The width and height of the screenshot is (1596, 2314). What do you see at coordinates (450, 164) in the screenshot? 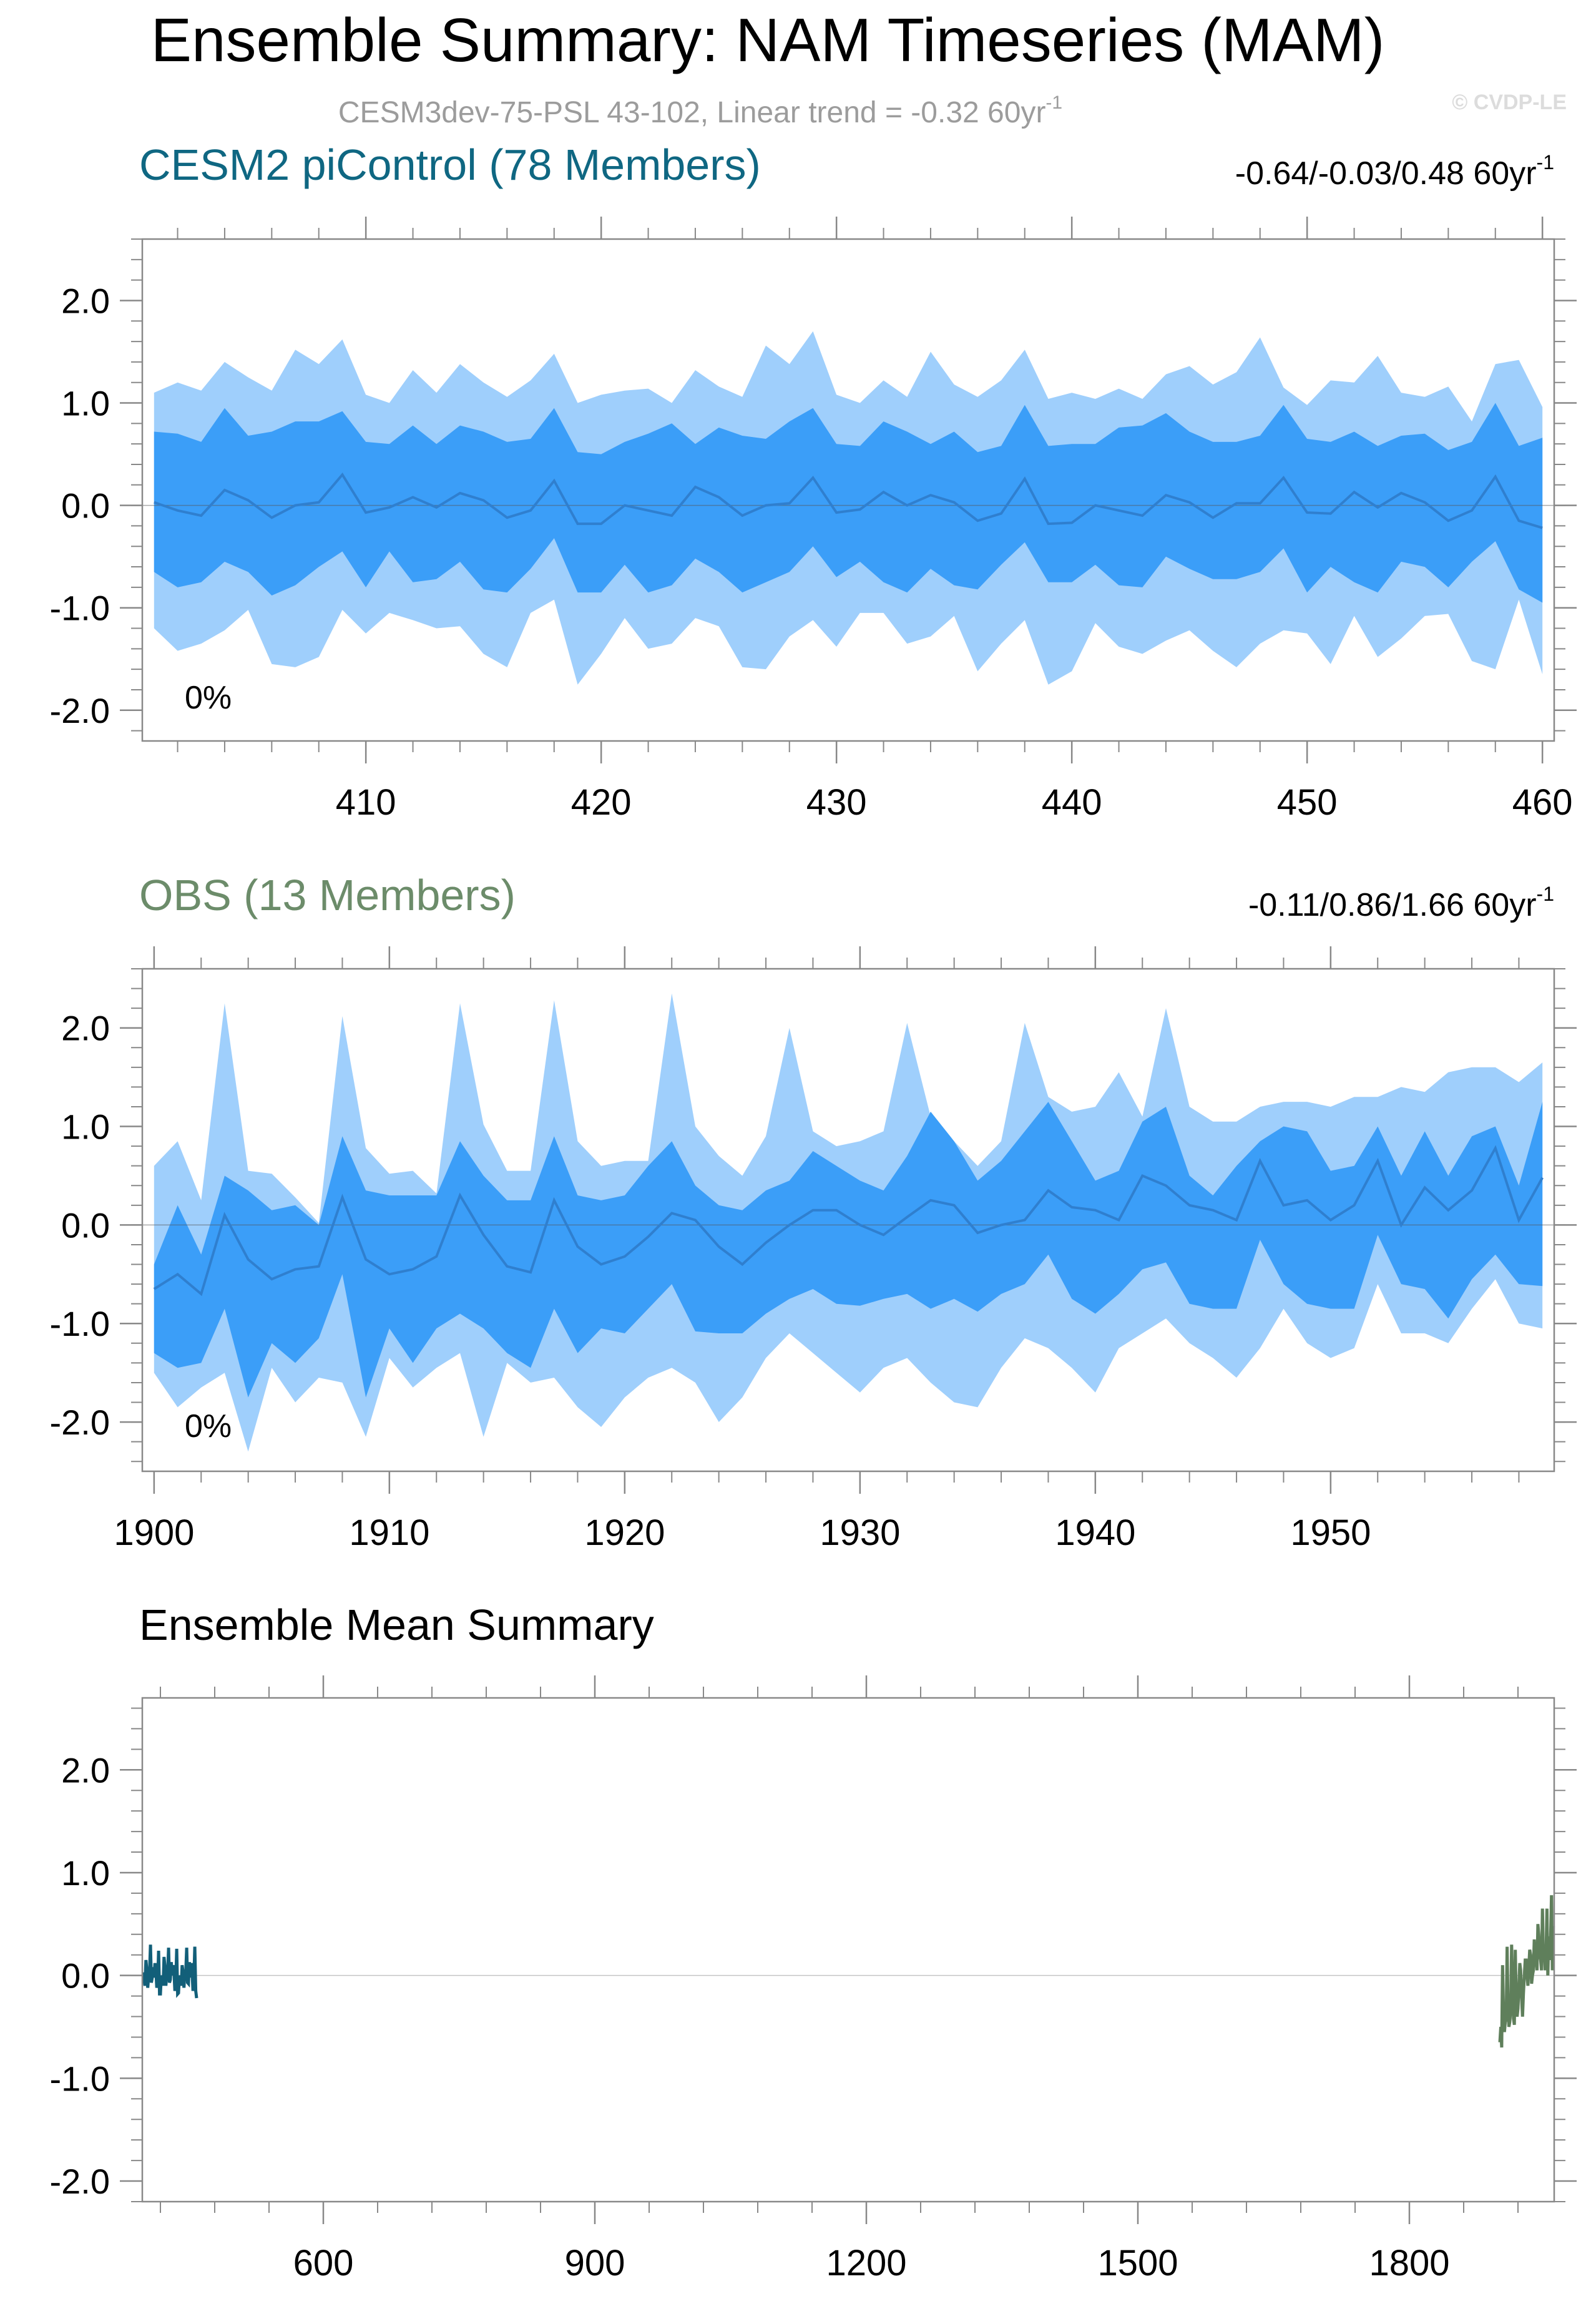
I see `panel-cesm2-title: CESM2 piControl (78 Members)` at bounding box center [450, 164].